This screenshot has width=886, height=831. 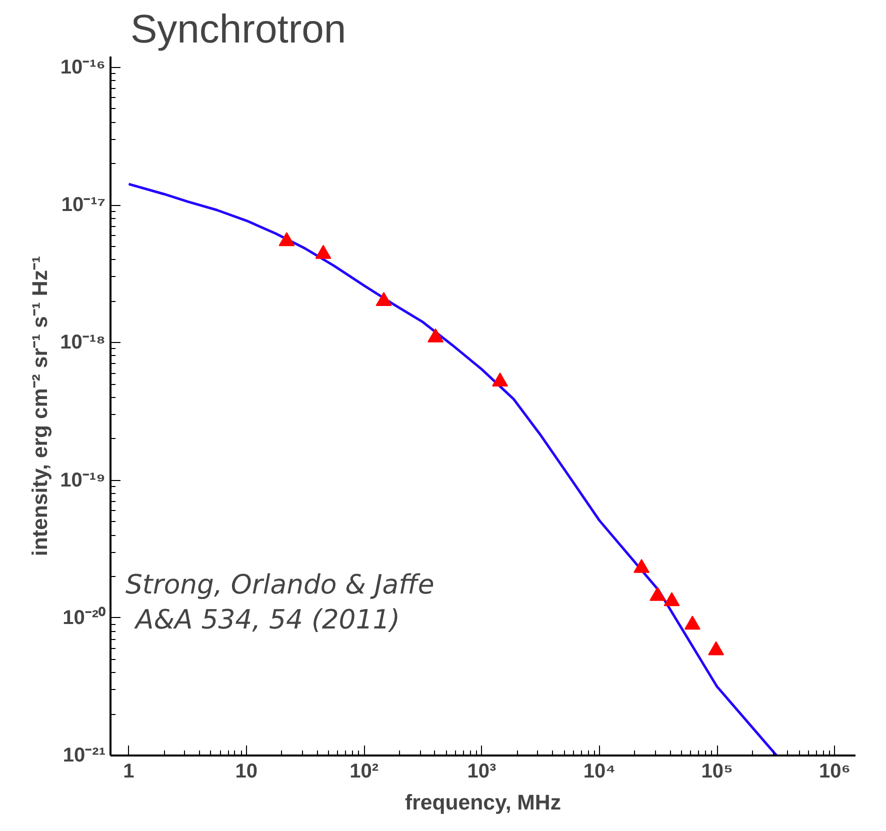 I want to click on x-axis-title: frequency, MHz, so click(x=483, y=802).